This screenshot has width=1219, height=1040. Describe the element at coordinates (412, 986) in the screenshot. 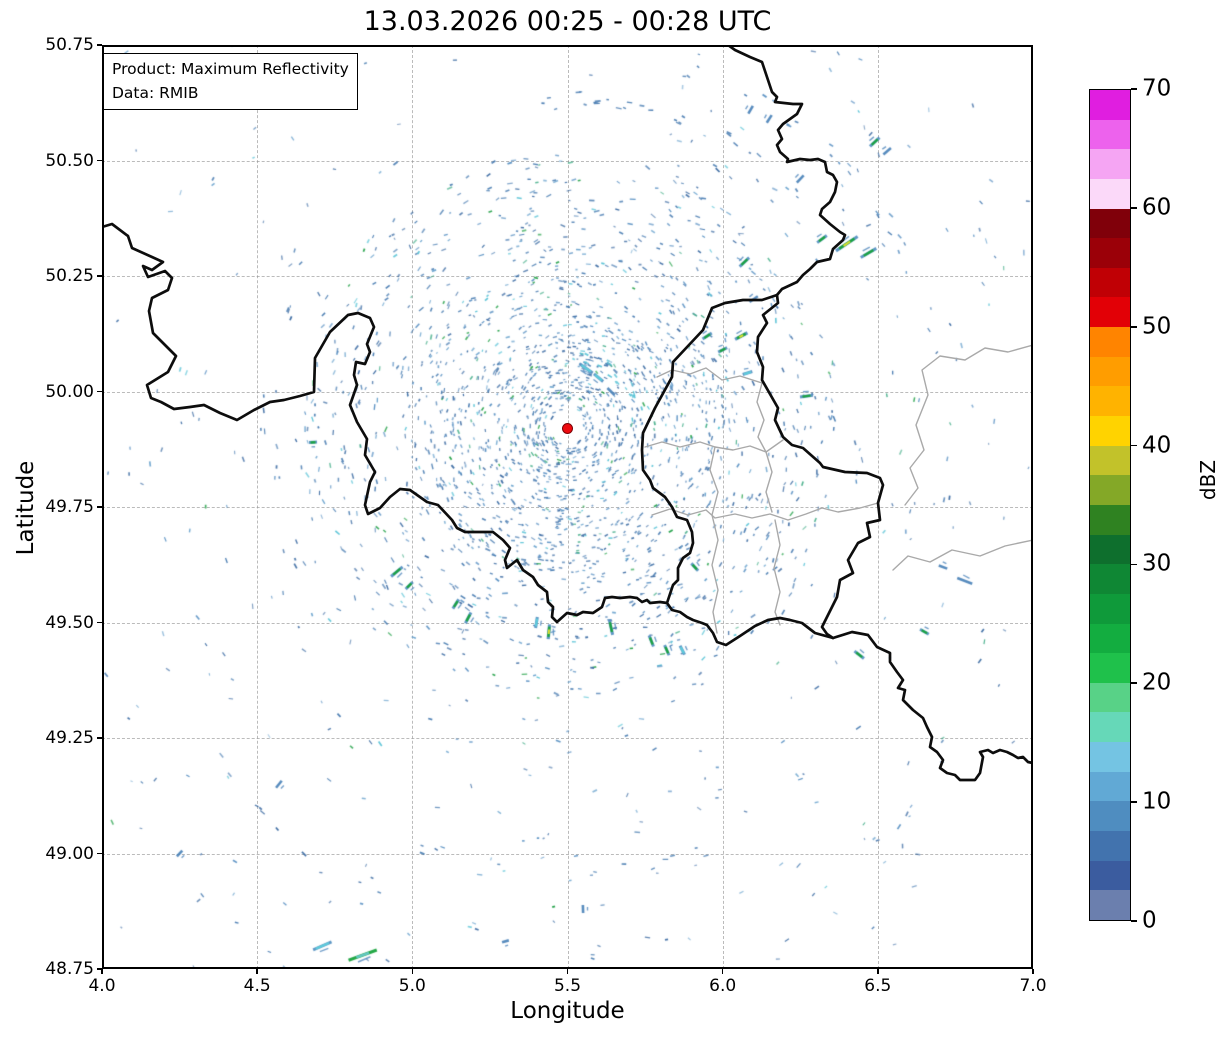

I see `x-tick-label: 5.0` at that location.